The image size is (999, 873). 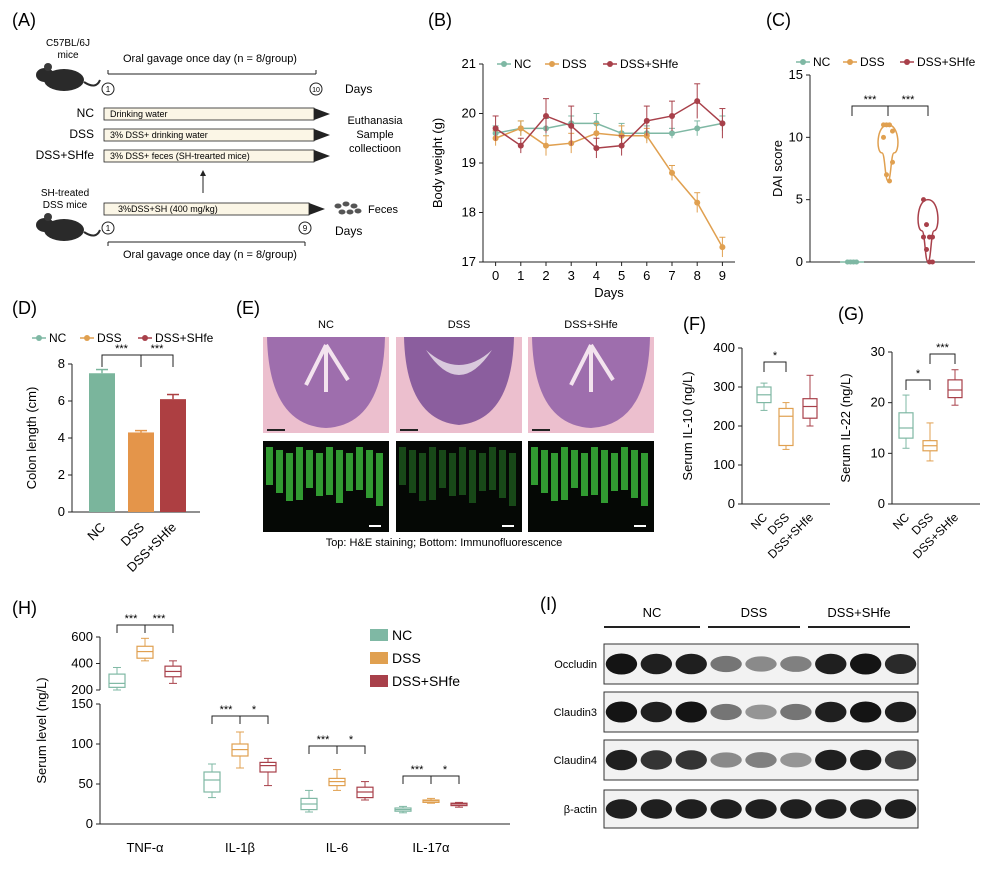 I want to click on treatment-nc: Drinking water, so click(x=139, y=114).